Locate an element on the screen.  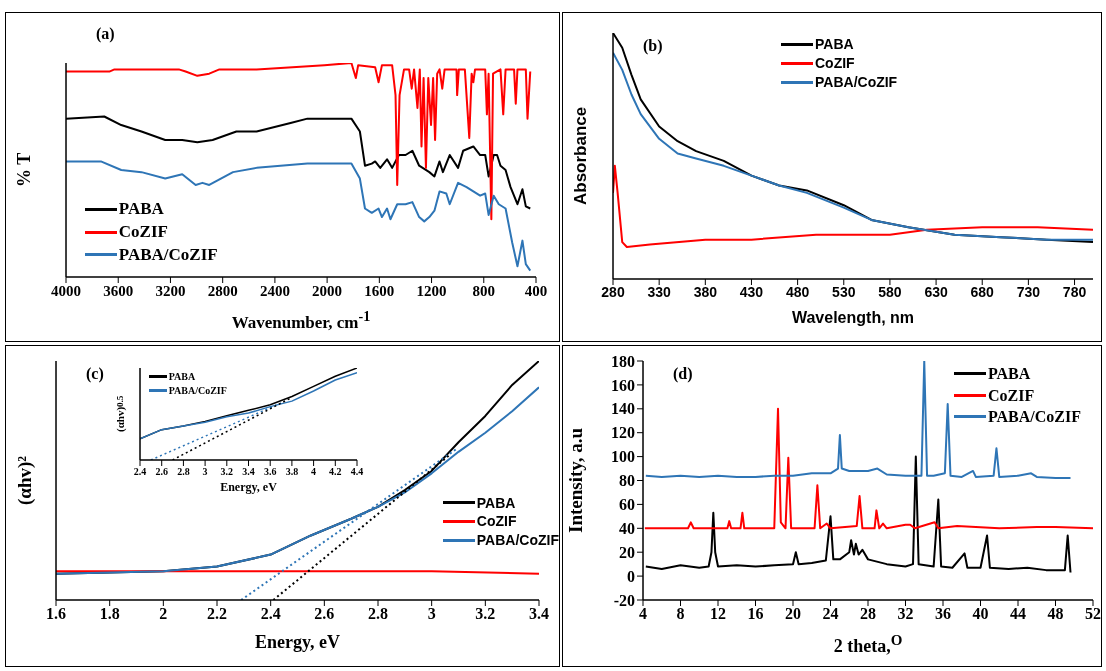
x-tick-label: 4.4 is located at coordinates (357, 472).